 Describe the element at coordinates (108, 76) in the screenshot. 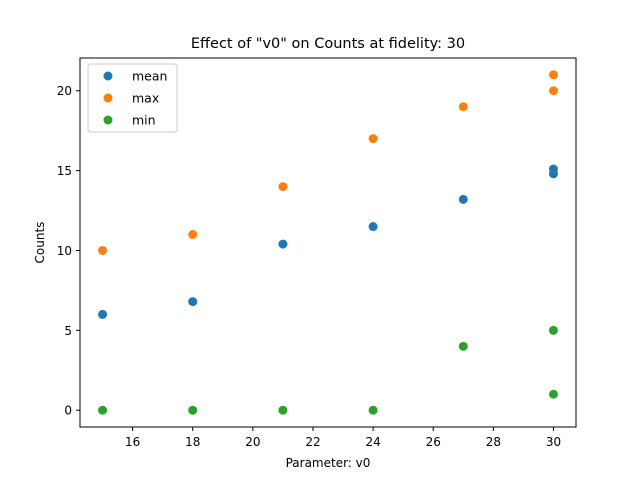

I see `legend-marker-mean` at that location.